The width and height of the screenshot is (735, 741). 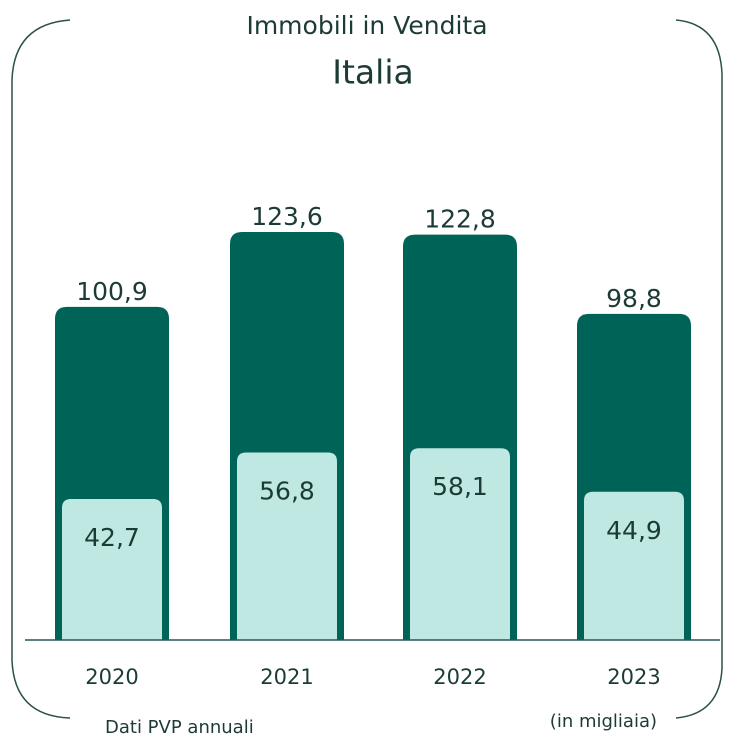 What do you see at coordinates (459, 677) in the screenshot?
I see `x-tick-label: 2022` at bounding box center [459, 677].